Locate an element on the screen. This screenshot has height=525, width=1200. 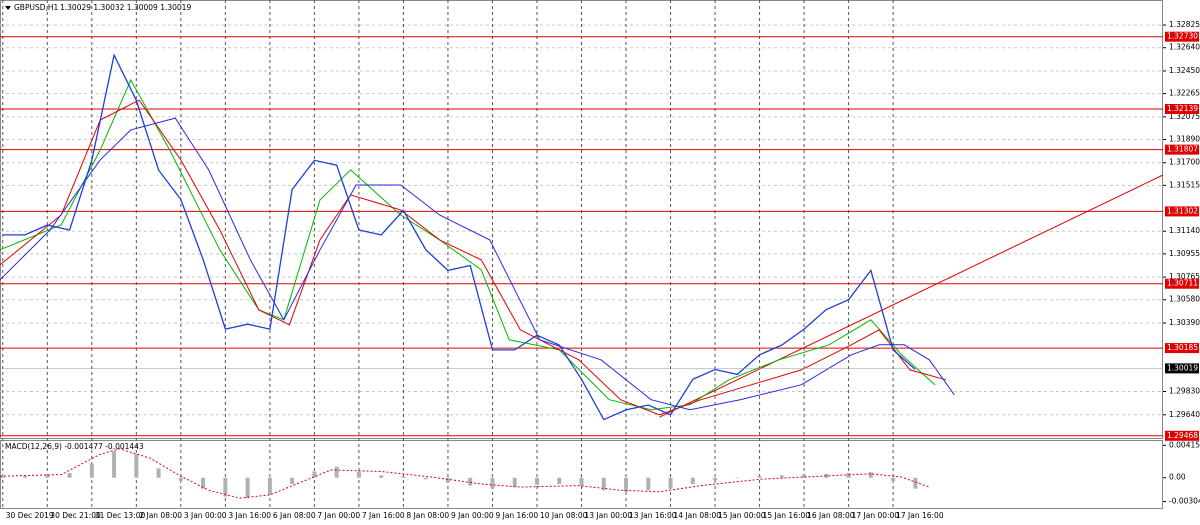
macd-tick-label: 0.00 is located at coordinates (1177, 477).